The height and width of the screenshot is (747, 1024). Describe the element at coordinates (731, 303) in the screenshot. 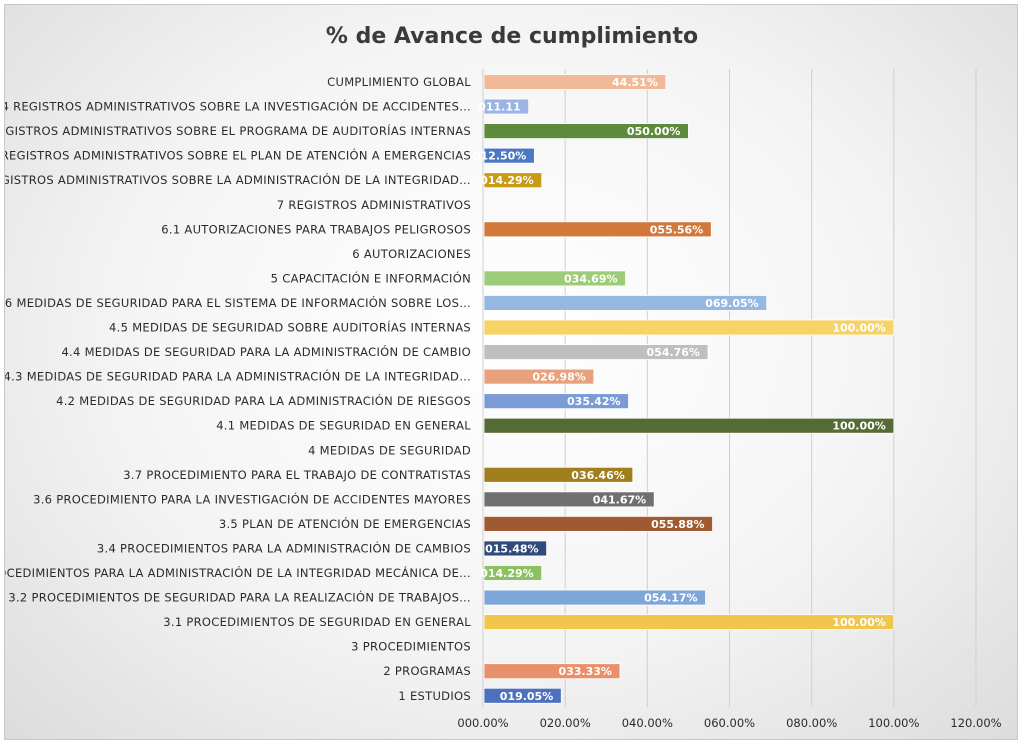

I see `data-label: 069.05%` at that location.